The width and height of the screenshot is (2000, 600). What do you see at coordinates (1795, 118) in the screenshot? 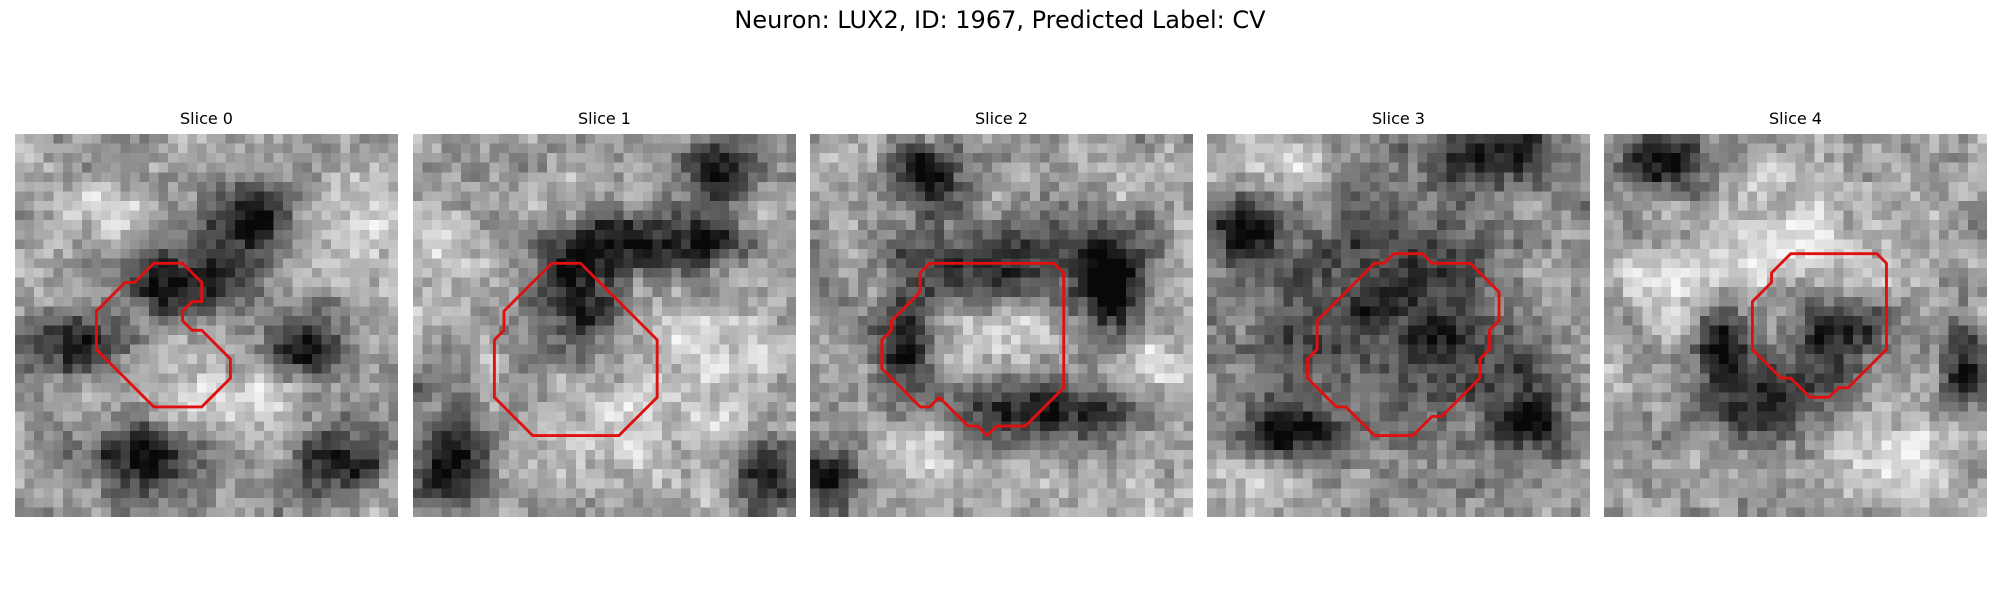
I see `slice-title-4: Slice 4` at bounding box center [1795, 118].